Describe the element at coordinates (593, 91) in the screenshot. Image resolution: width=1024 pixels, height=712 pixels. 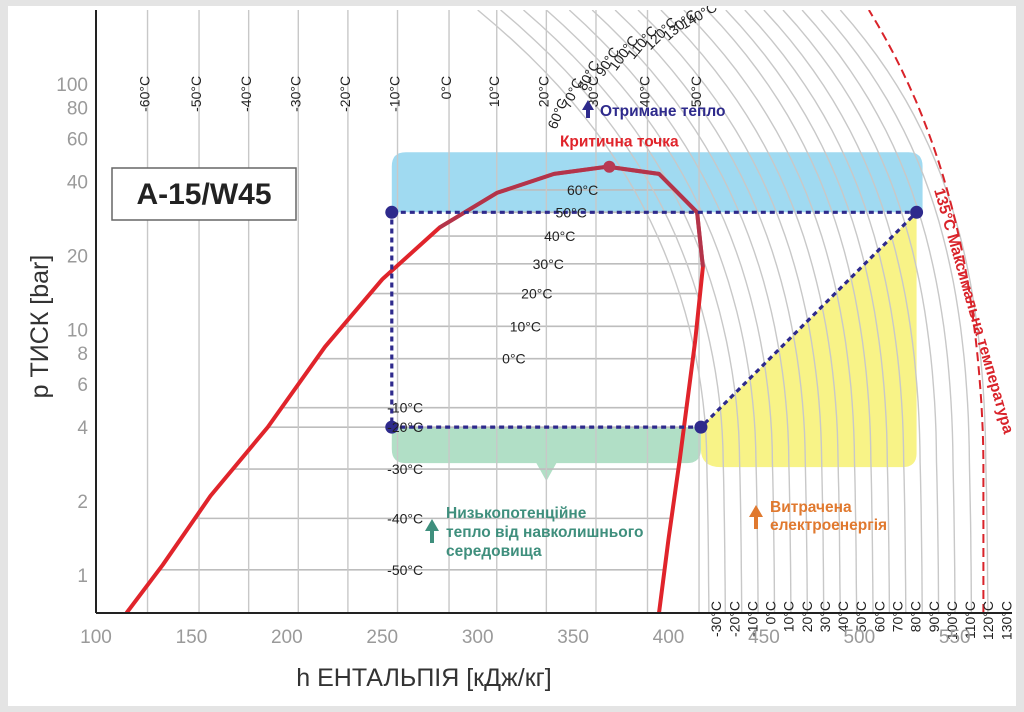
I see `isotherm-top-label: 30°C` at that location.